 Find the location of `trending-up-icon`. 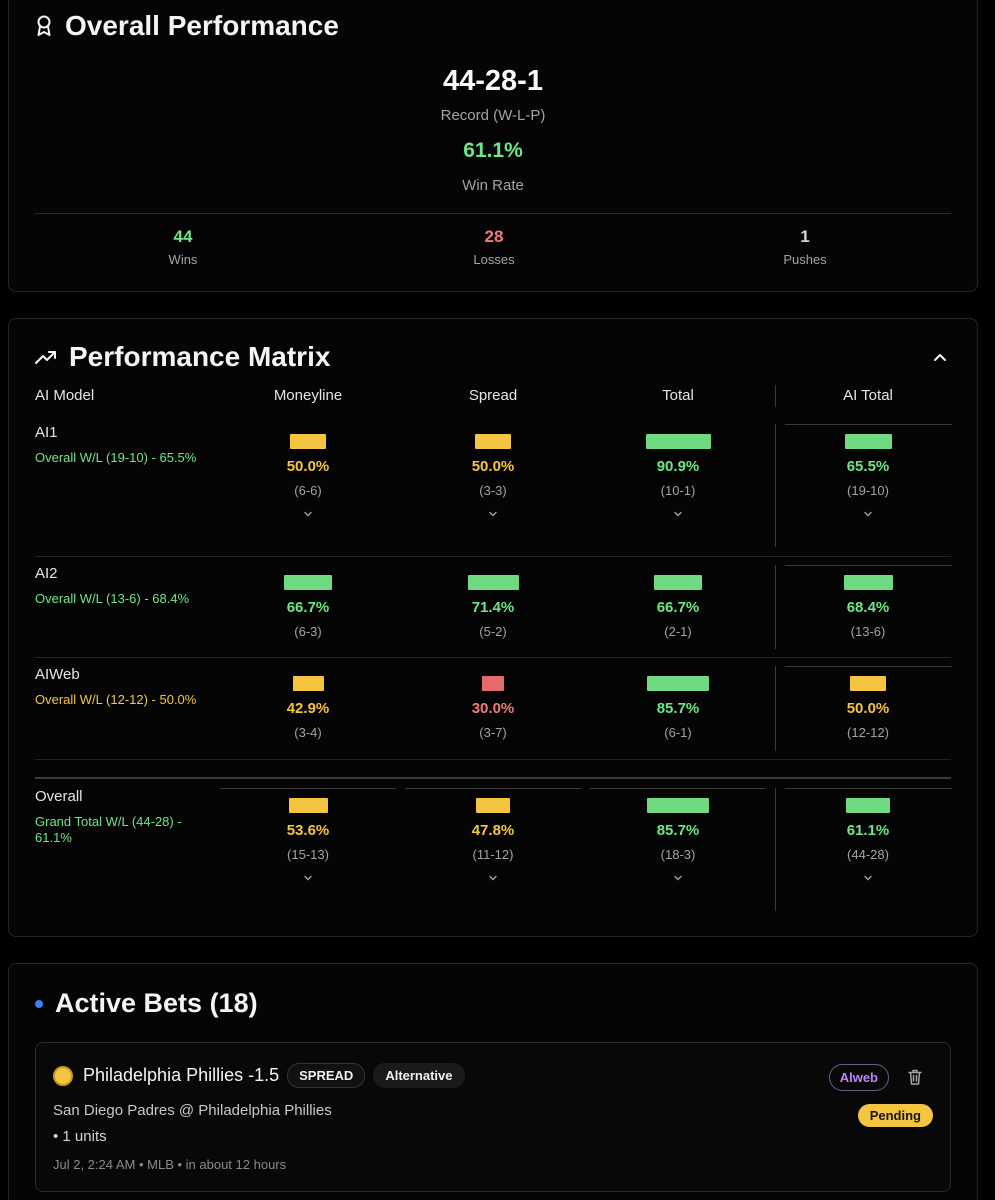

trending-up-icon is located at coordinates (45, 357).